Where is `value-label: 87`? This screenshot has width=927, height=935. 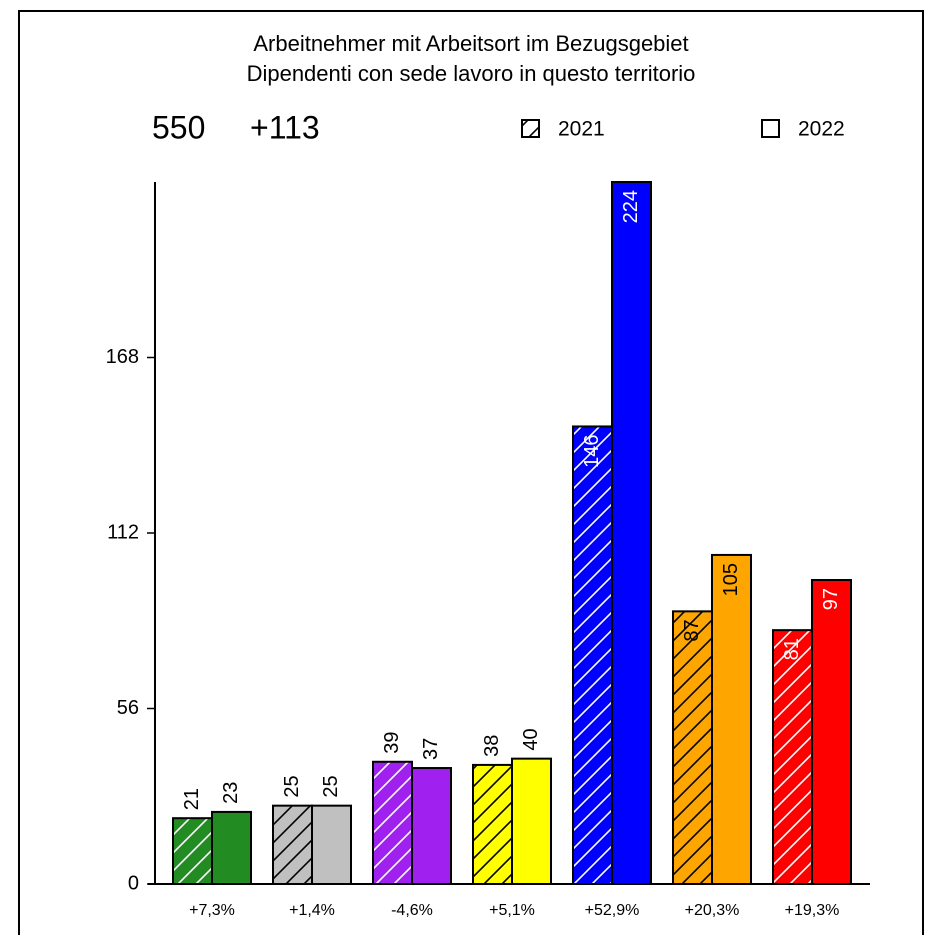 value-label: 87 is located at coordinates (692, 630).